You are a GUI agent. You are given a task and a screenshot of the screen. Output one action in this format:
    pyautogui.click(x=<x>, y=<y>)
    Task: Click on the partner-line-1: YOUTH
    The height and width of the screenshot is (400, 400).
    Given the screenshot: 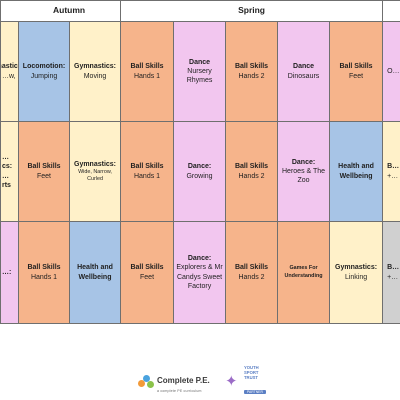 What is the action you would take?
    pyautogui.click(x=251, y=367)
    